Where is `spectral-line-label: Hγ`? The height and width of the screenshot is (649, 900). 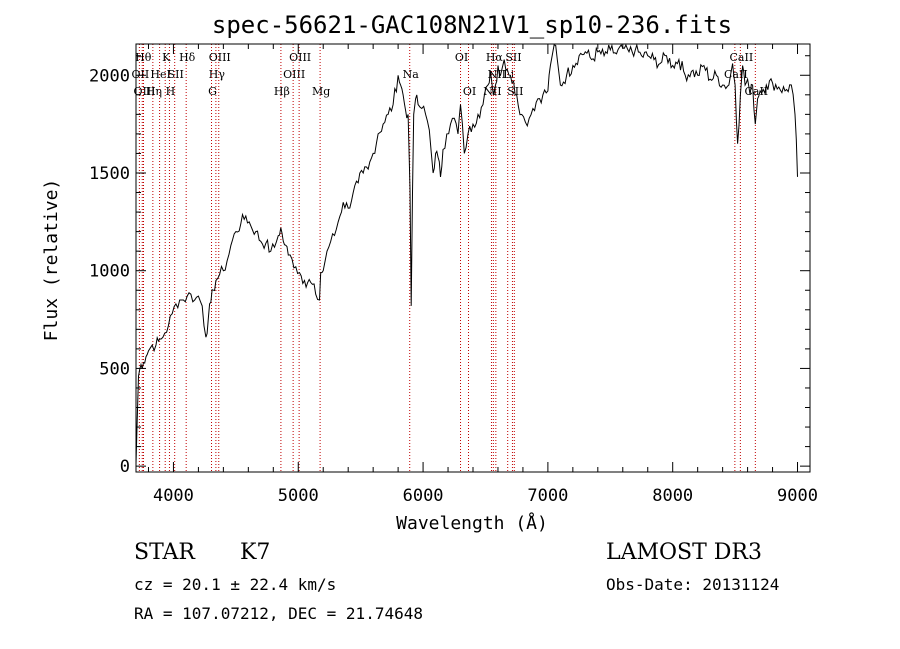
spectral-line-label: Hγ is located at coordinates (217, 74).